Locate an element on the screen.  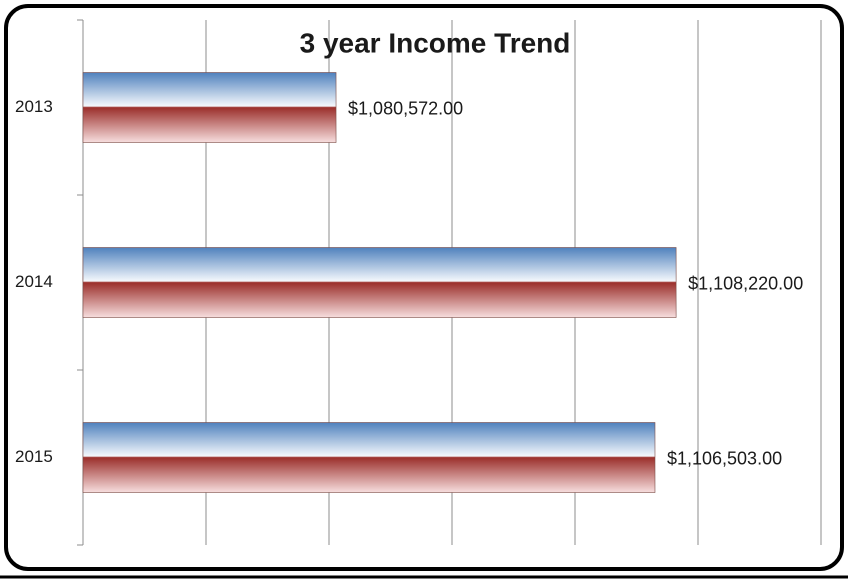
data-label: $1,108,220.00 is located at coordinates (745, 283).